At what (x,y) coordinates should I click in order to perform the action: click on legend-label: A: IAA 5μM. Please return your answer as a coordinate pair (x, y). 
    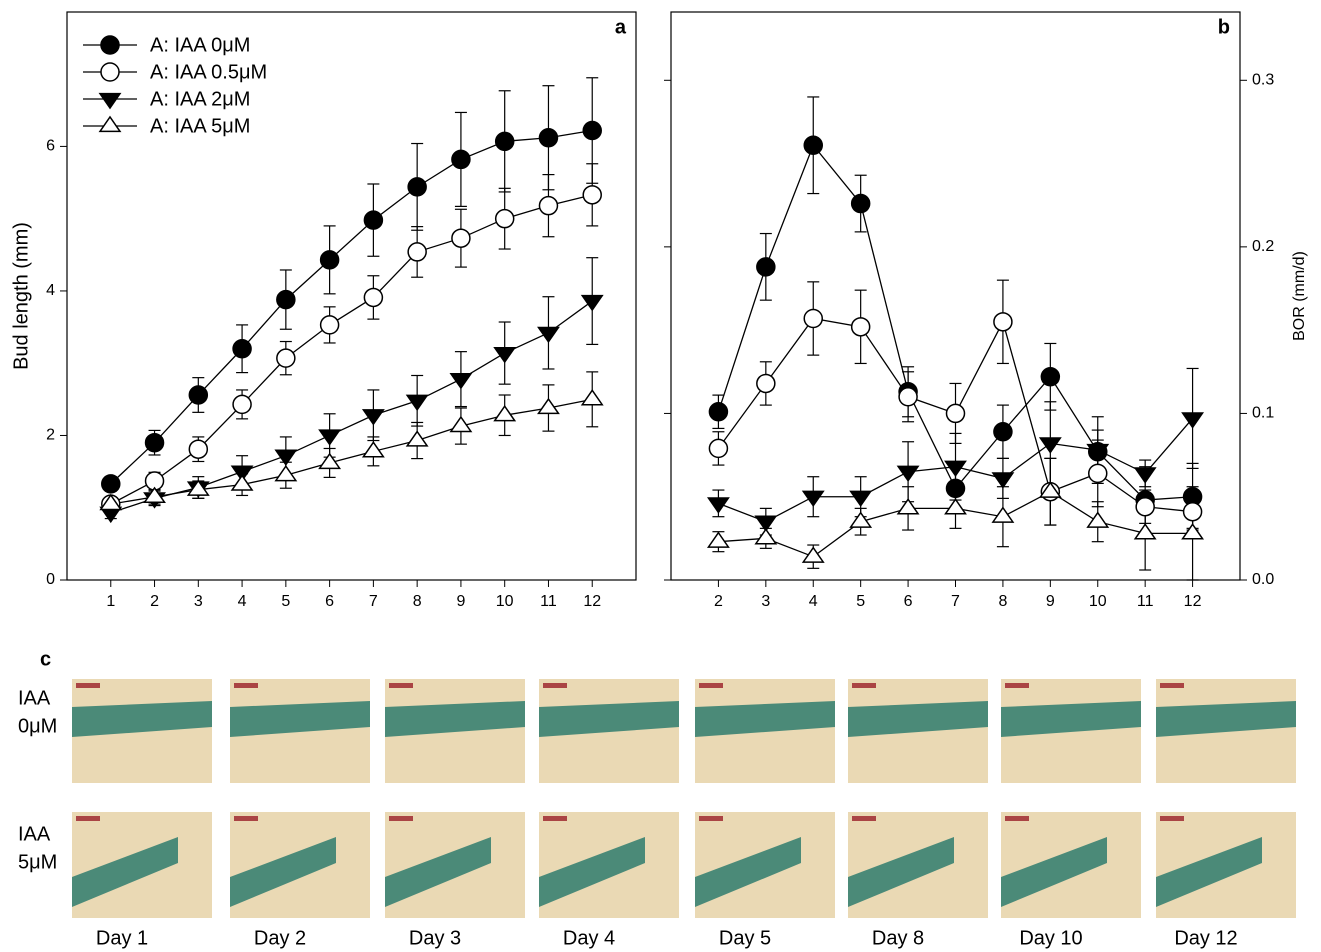
    Looking at the image, I should click on (200, 126).